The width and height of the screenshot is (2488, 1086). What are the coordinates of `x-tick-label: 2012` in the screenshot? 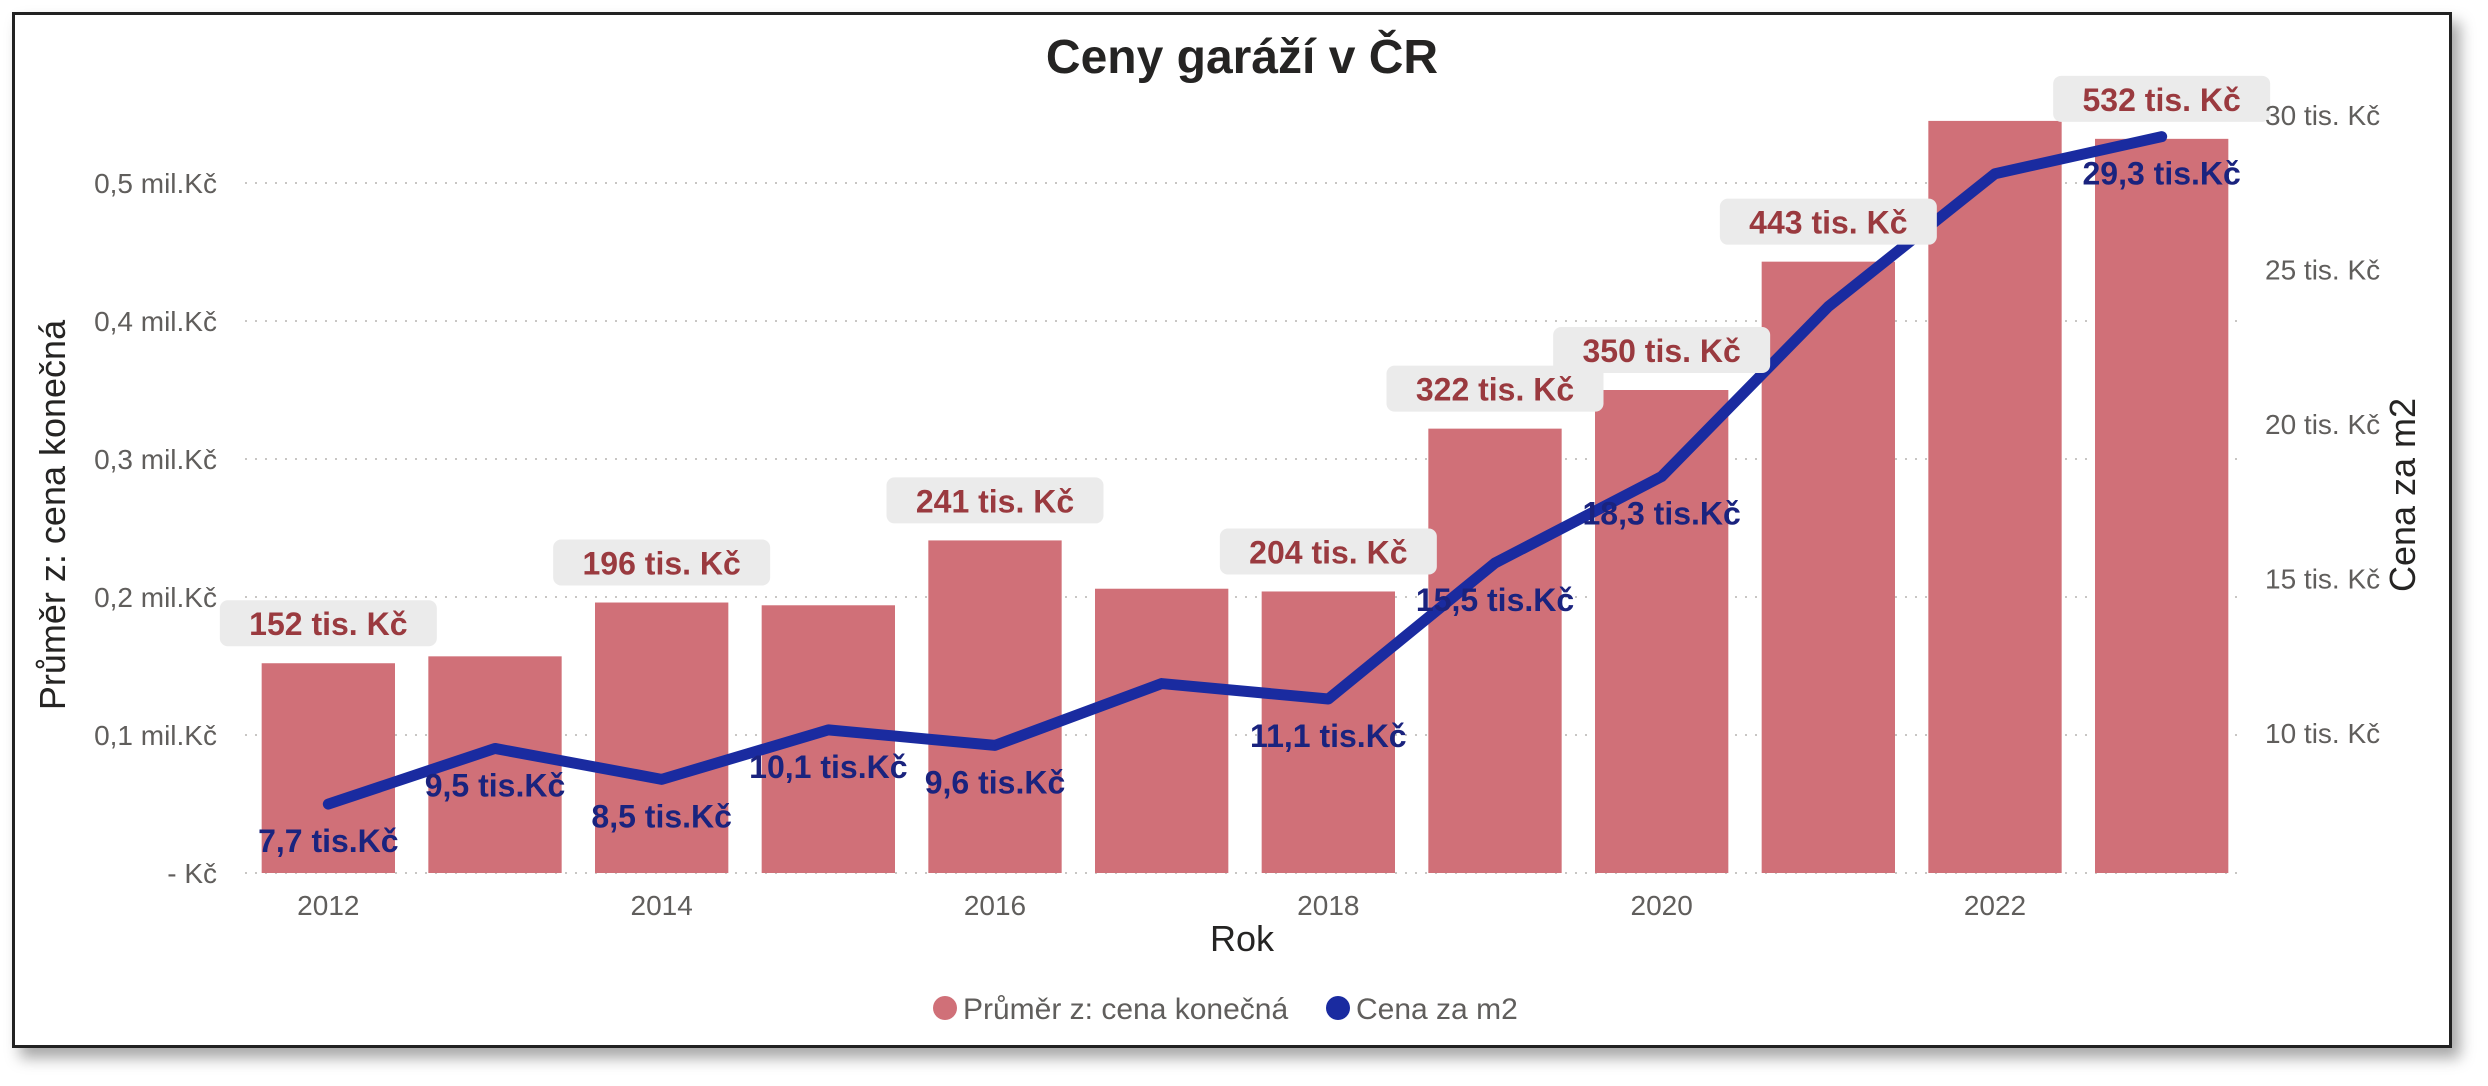 It's located at (328, 905).